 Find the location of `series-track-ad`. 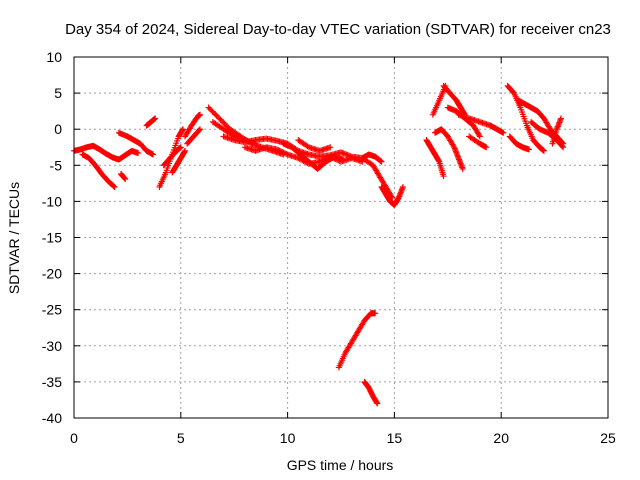

series-track-ad is located at coordinates (519, 143).